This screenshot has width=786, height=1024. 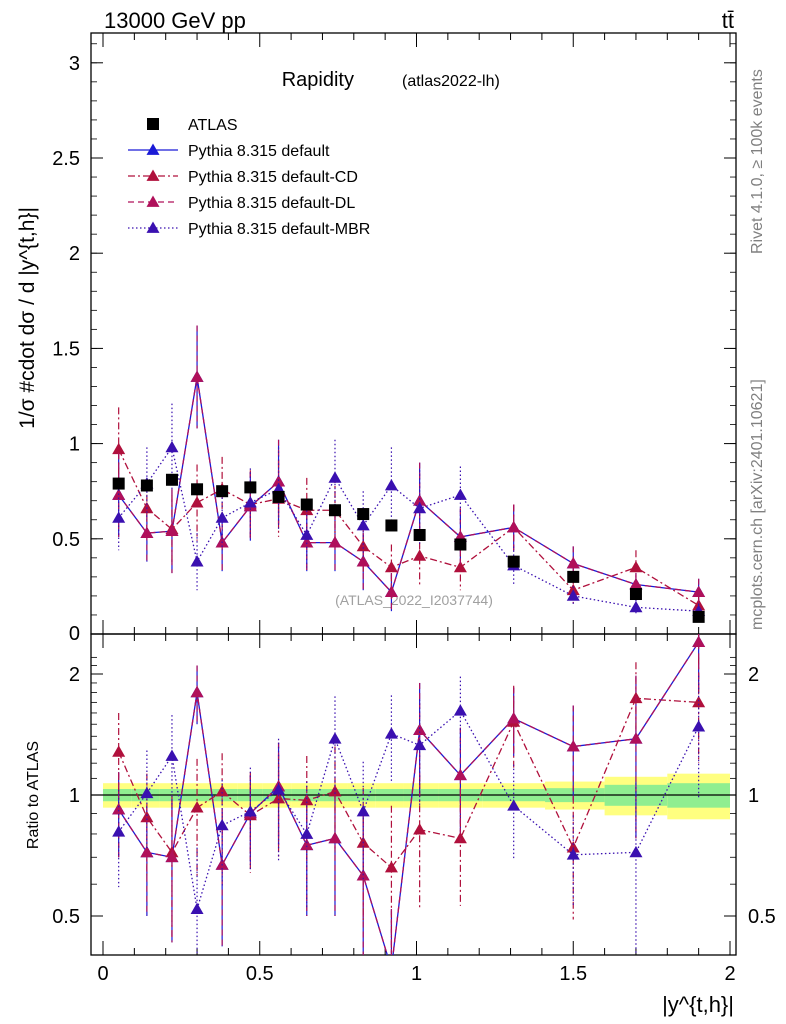 What do you see at coordinates (260, 974) in the screenshot?
I see `x-tick-label: 0.5` at bounding box center [260, 974].